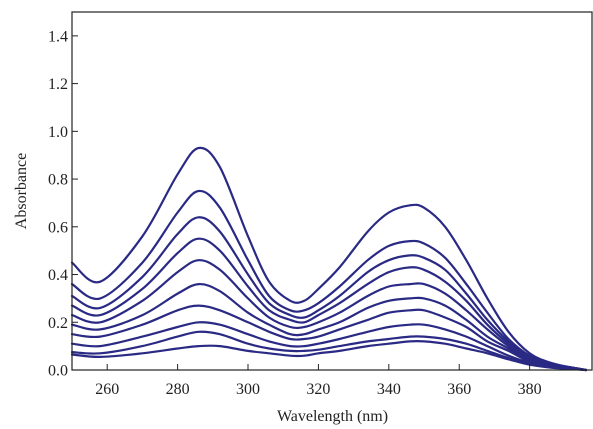 The width and height of the screenshot is (593, 429). I want to click on x-axis-title: Wavelength (nm), so click(332, 416).